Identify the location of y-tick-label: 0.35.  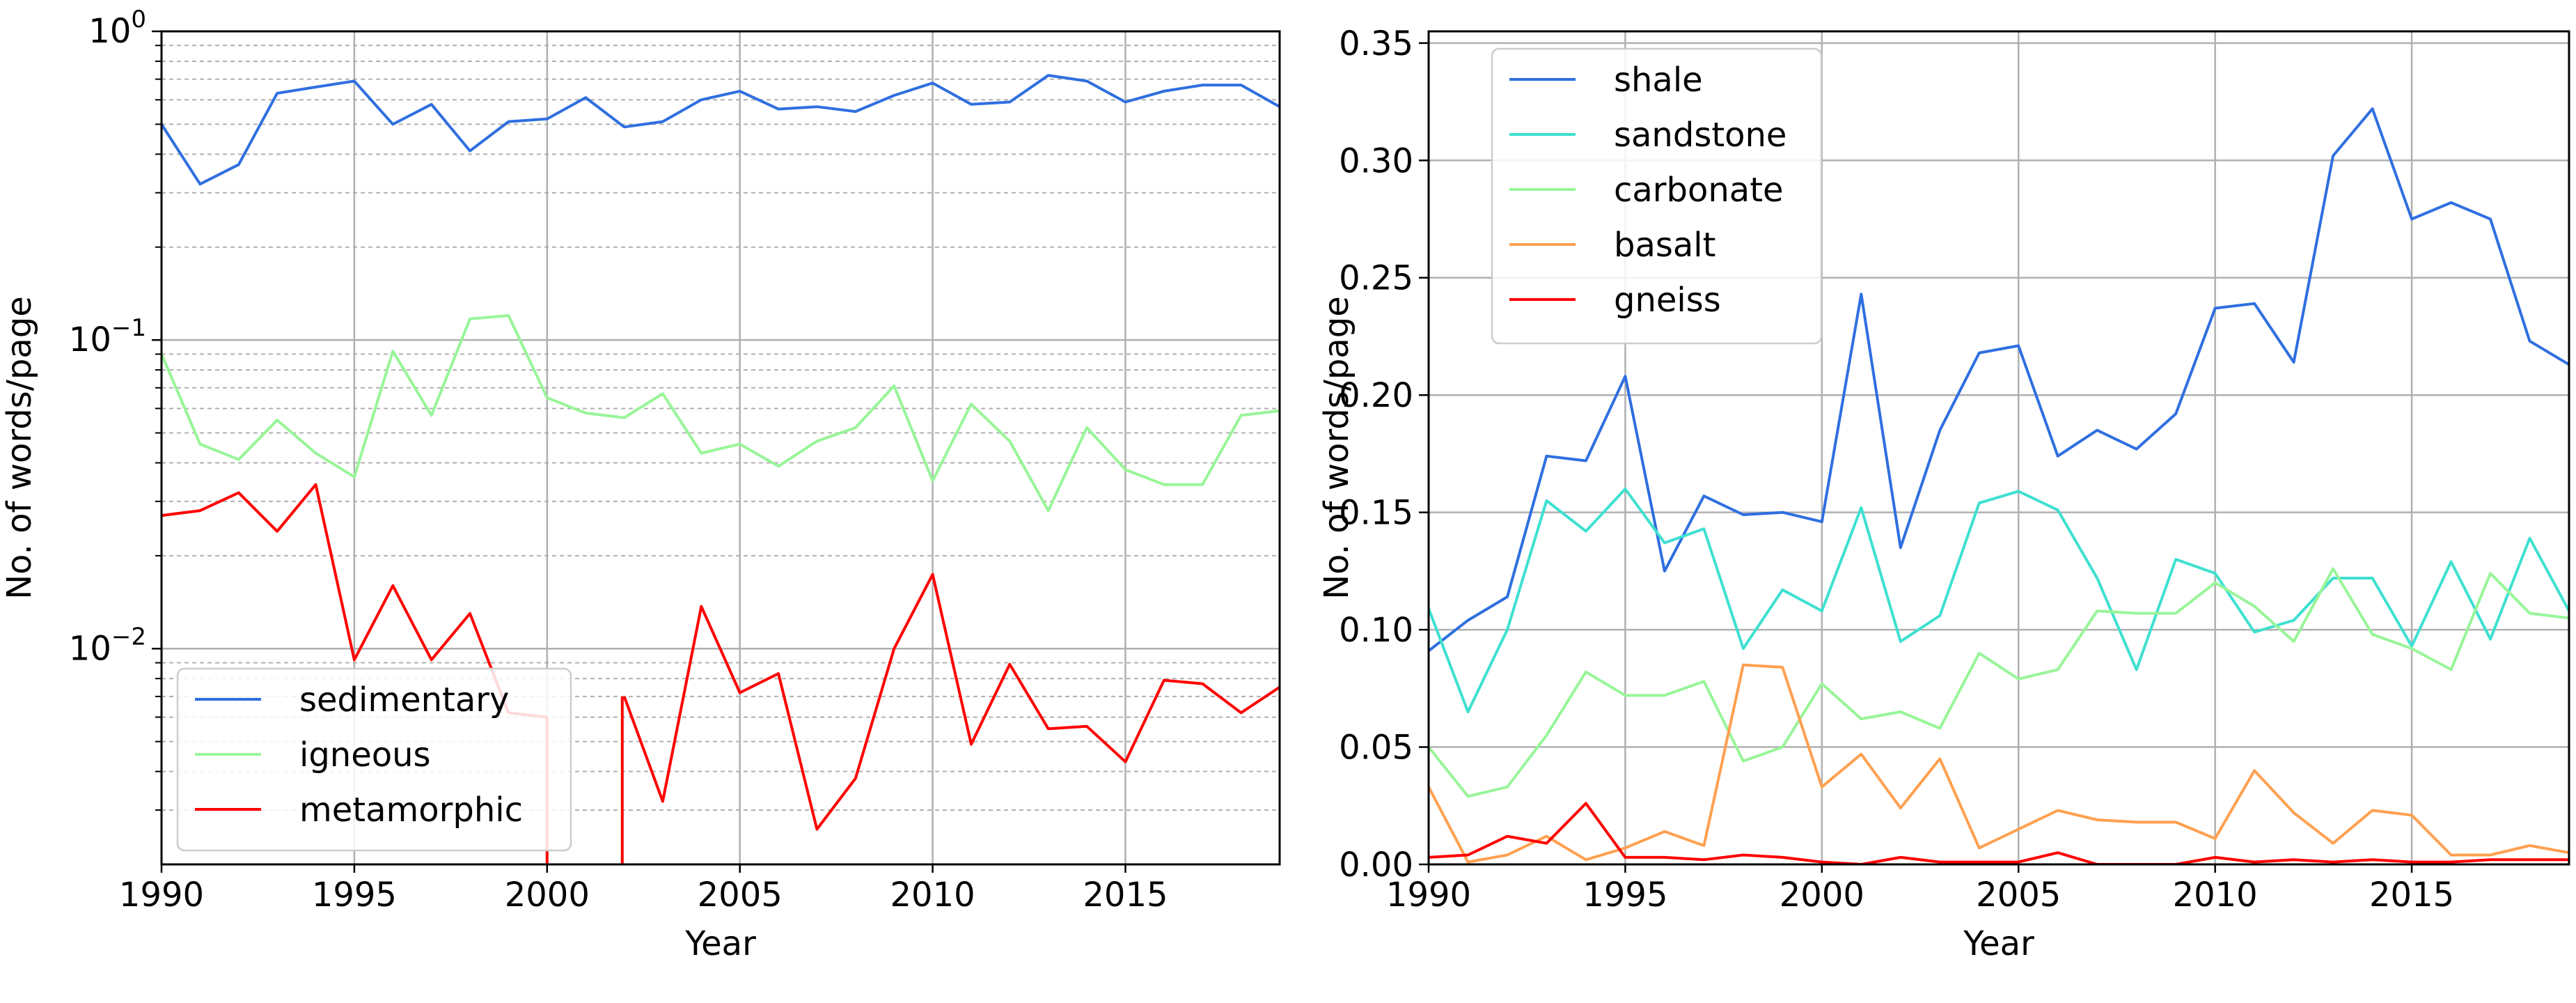
(1376, 43).